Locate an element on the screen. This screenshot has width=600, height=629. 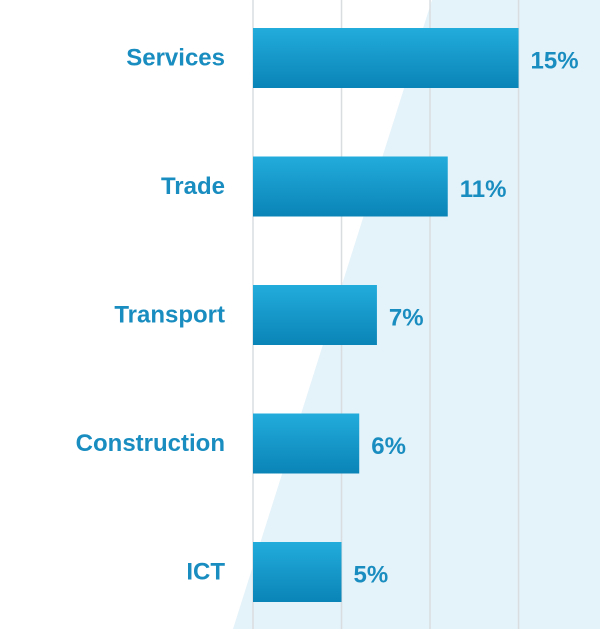
value-label: 15% is located at coordinates (555, 60).